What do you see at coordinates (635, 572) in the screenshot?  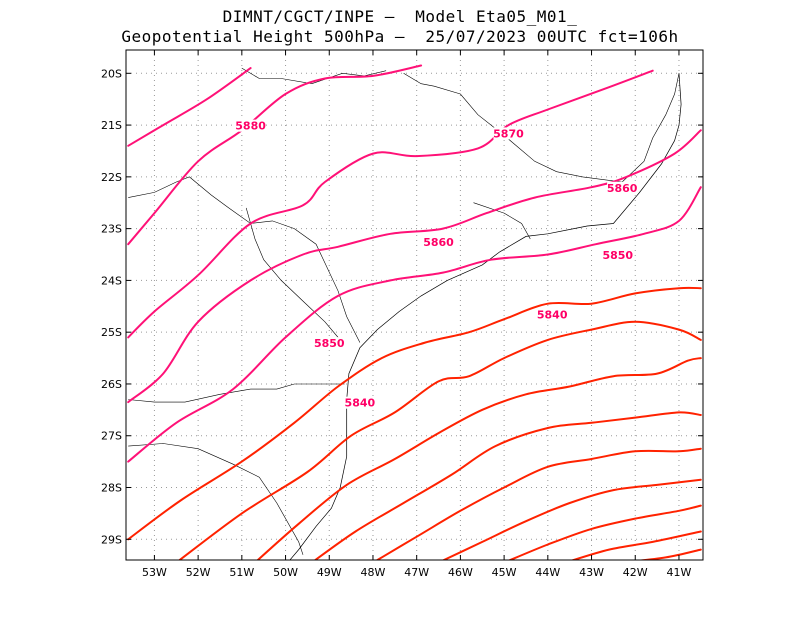 I see `lon-tick-label: 42W` at bounding box center [635, 572].